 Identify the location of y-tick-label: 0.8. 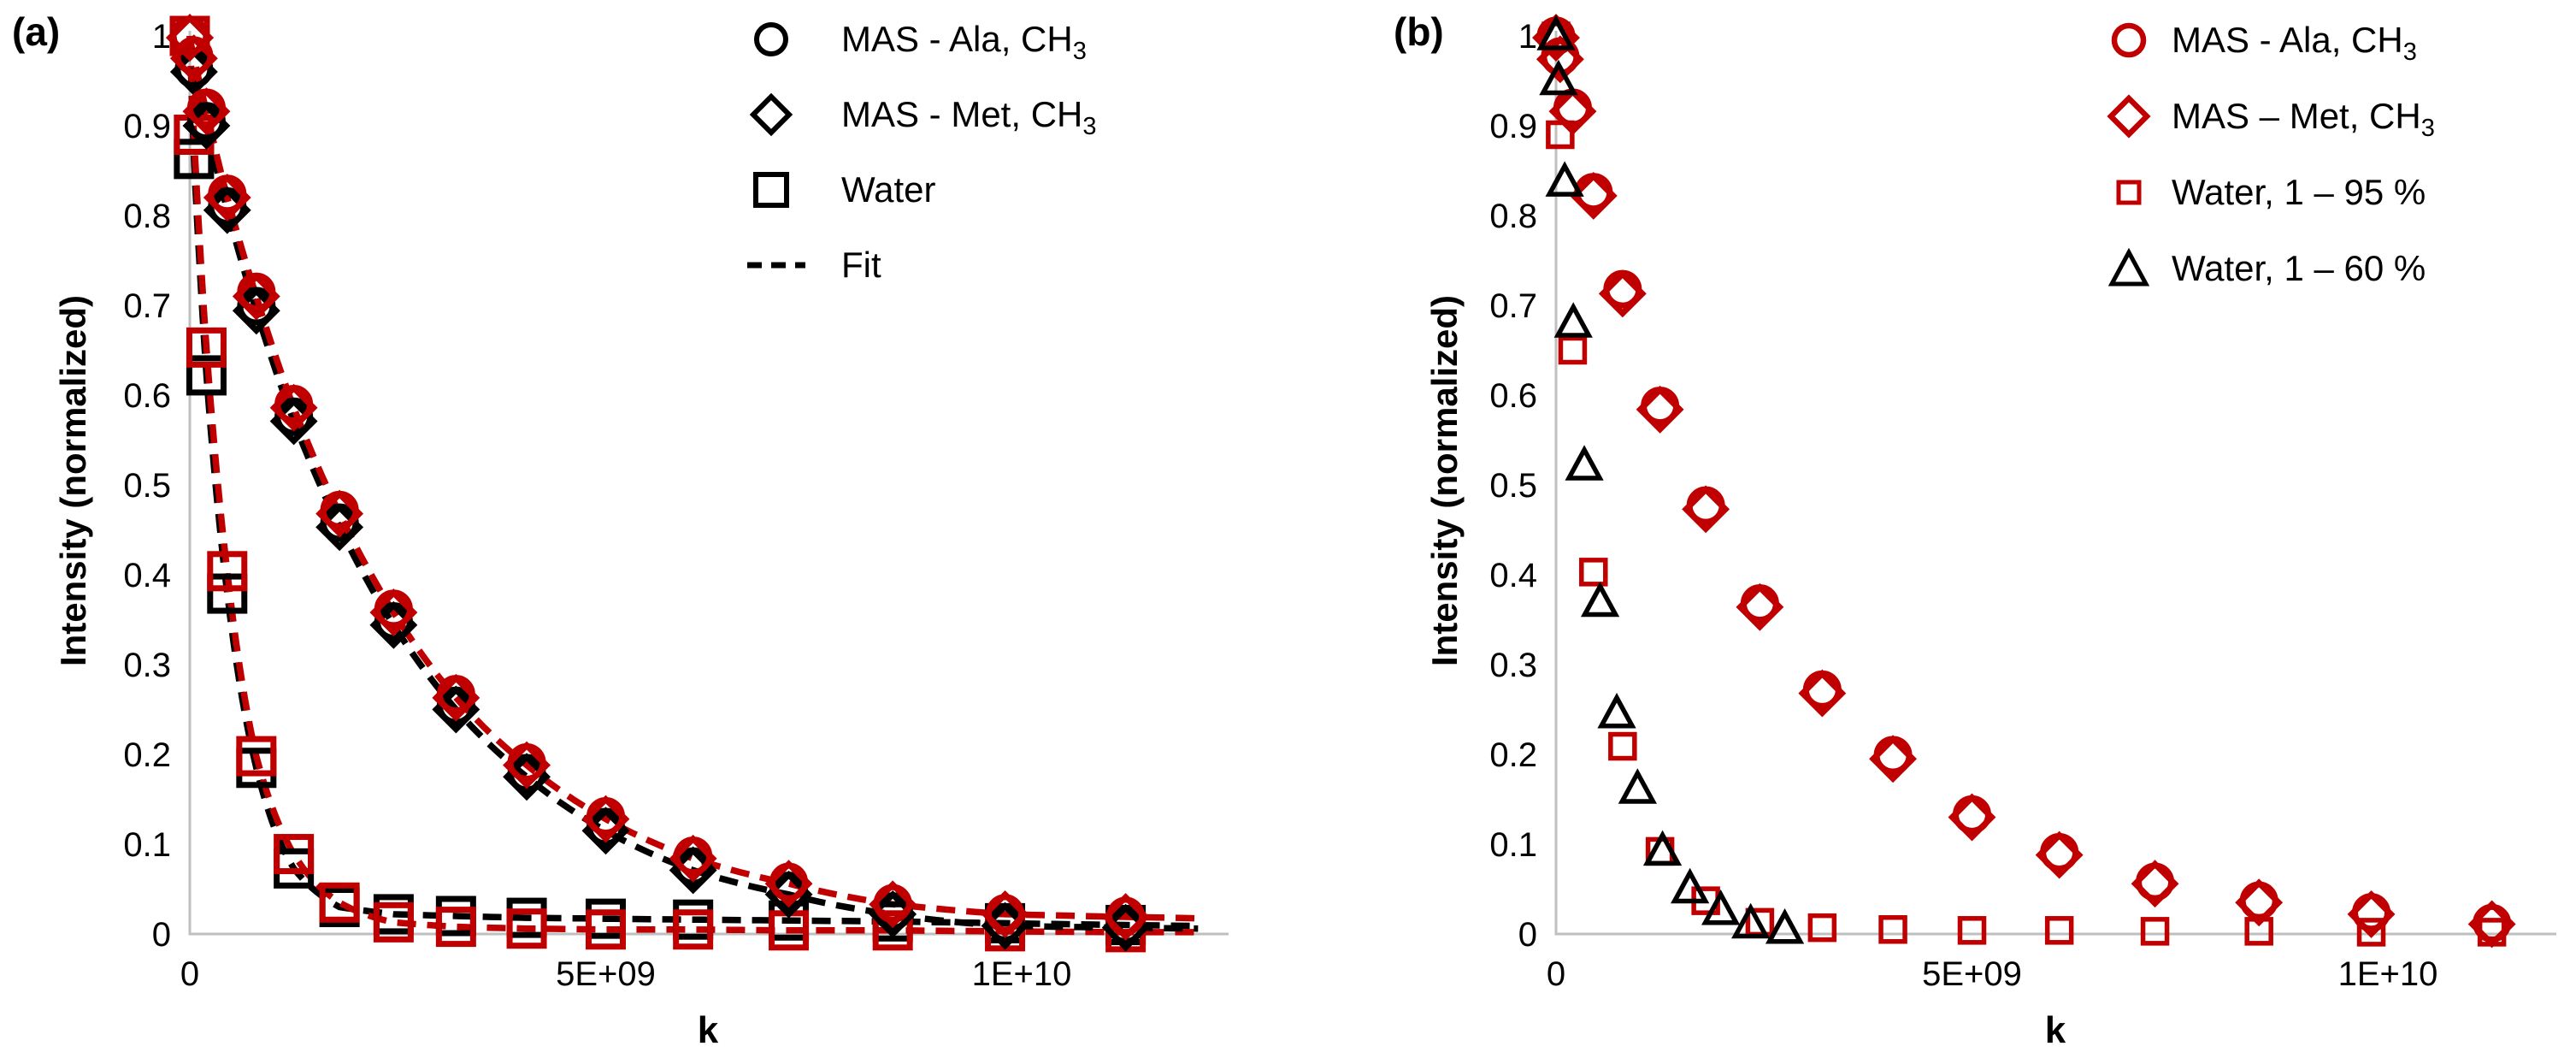
(1513, 216).